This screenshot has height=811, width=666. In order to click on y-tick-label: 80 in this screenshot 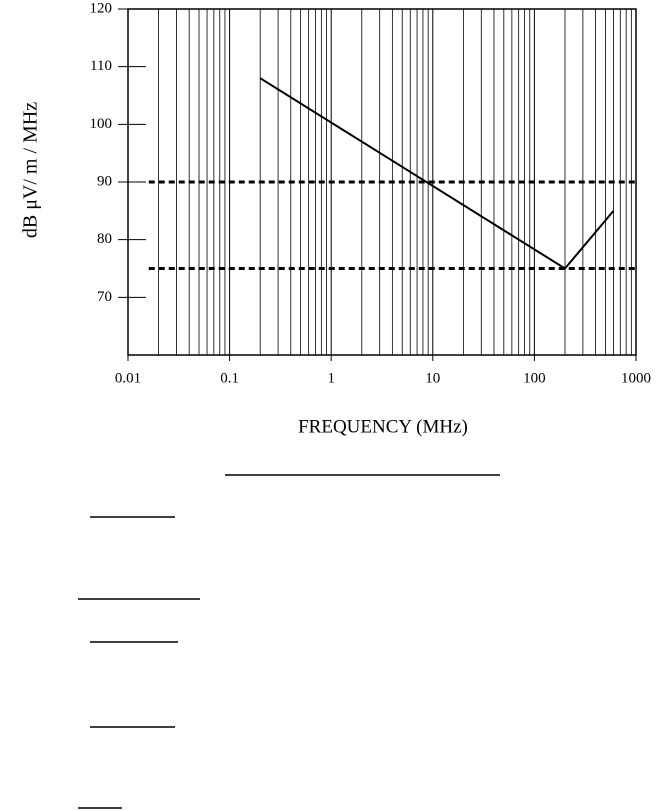, I will do `click(104, 239)`.